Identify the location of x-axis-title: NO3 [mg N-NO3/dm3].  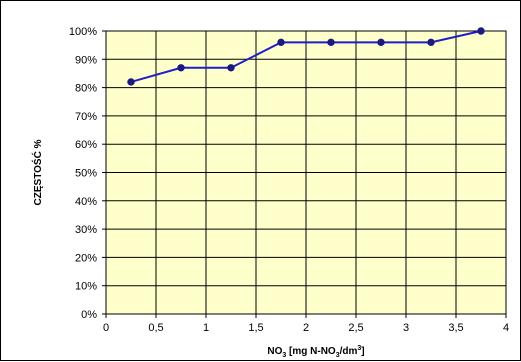
(315, 352).